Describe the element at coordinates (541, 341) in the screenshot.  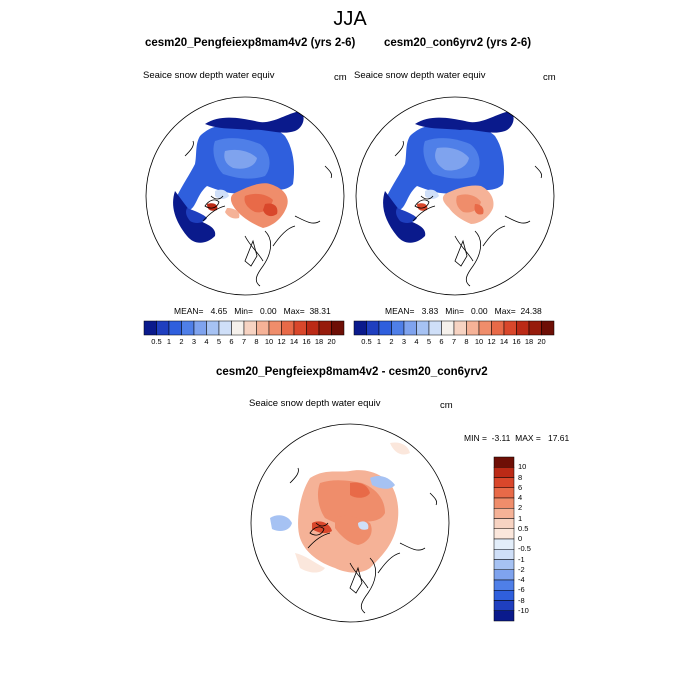
I see `right-colorbar-tick-label: 20` at that location.